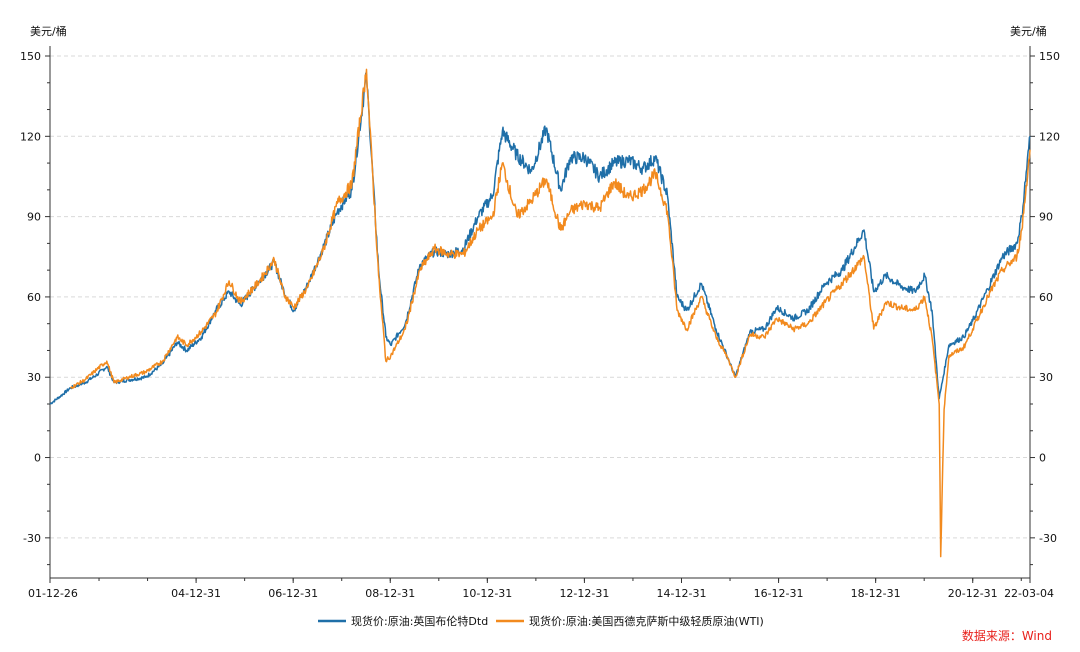  Describe the element at coordinates (584, 593) in the screenshot. I see `x-tick-label: 12-12-31` at that location.